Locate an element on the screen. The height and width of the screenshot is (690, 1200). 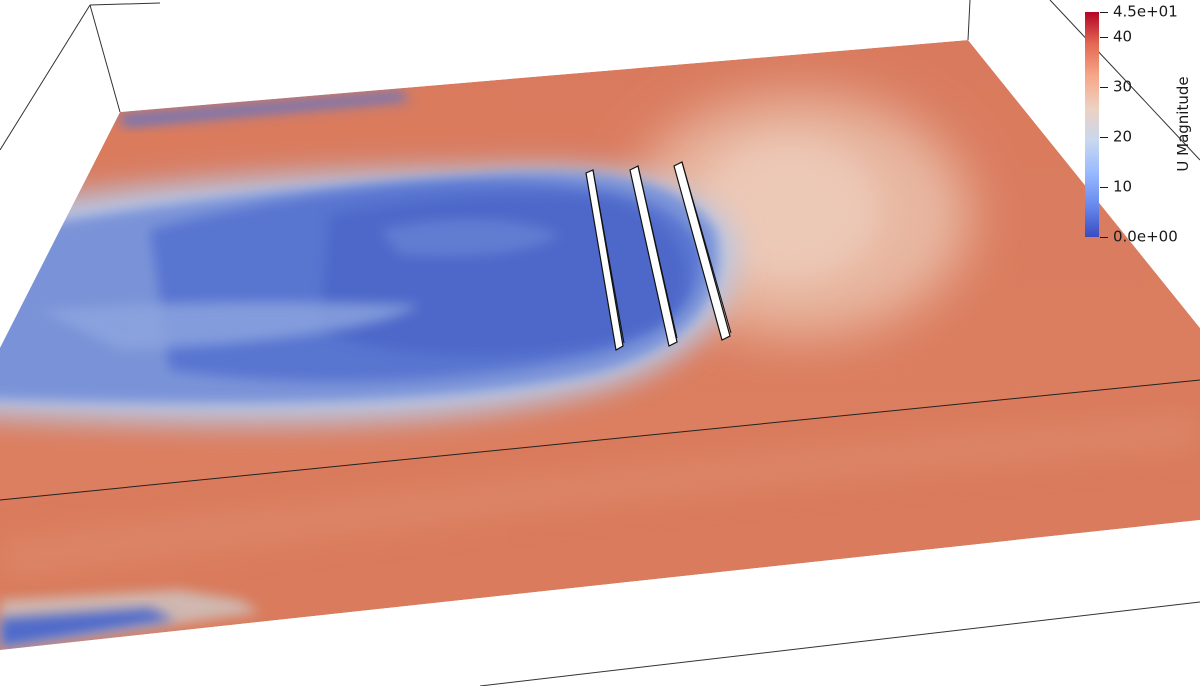
colorbar-tick-label: 30 is located at coordinates (1123, 86).